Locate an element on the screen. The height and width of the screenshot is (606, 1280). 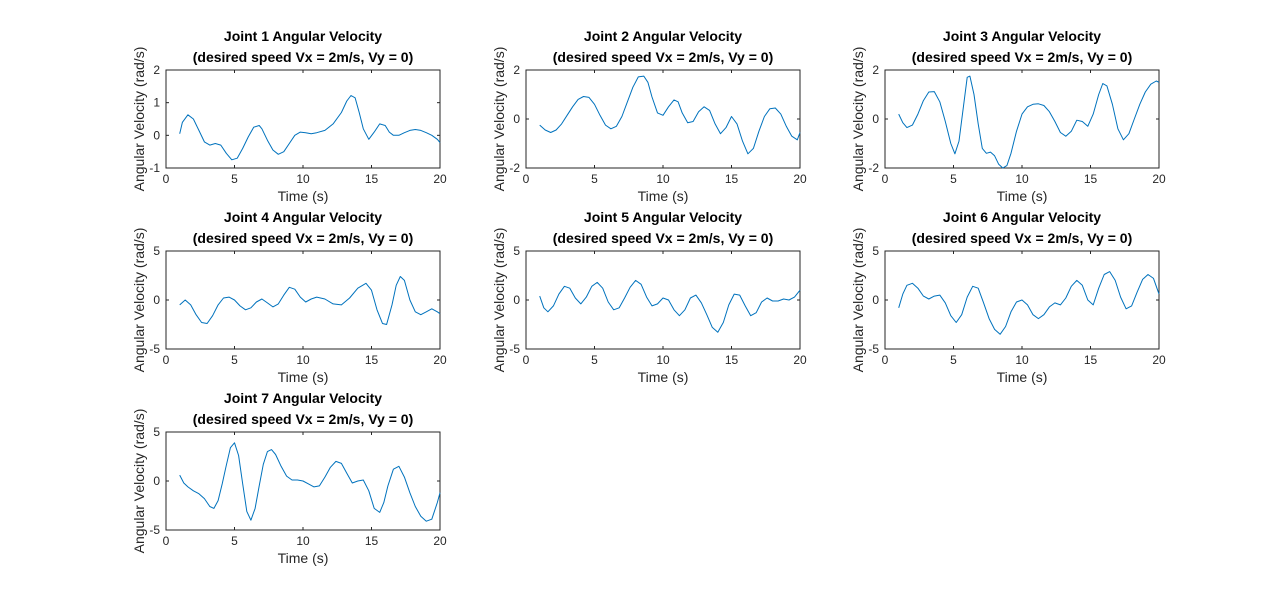
subplot-title: Joint 6 Angular Velocity is located at coordinates (1022, 217).